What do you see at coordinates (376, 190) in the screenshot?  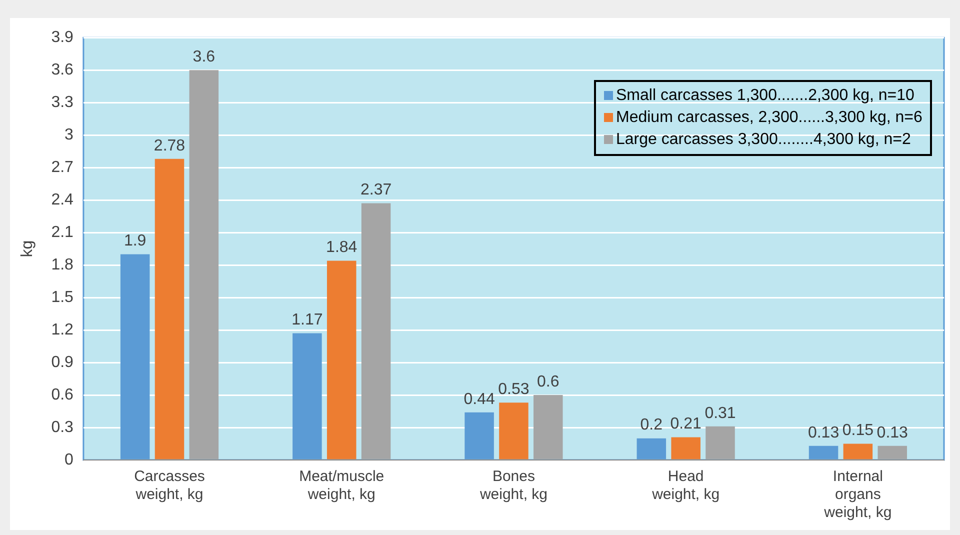 I see `data-label: 2.37` at bounding box center [376, 190].